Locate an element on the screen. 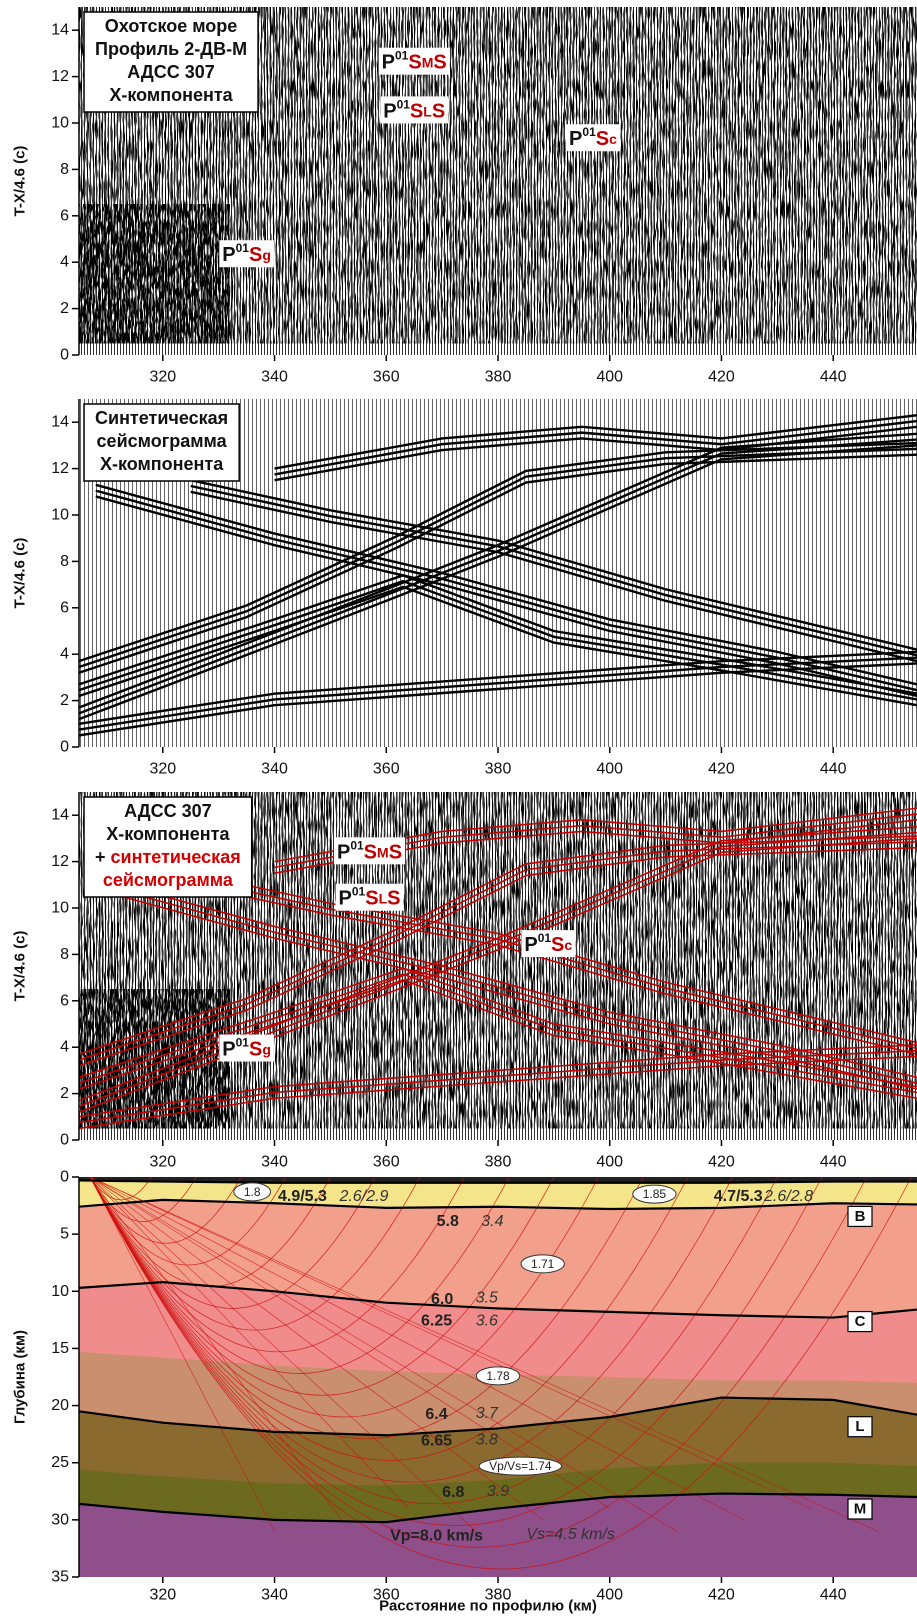 This screenshot has width=917, height=1616. y-tick-label: 15 is located at coordinates (60, 1348).